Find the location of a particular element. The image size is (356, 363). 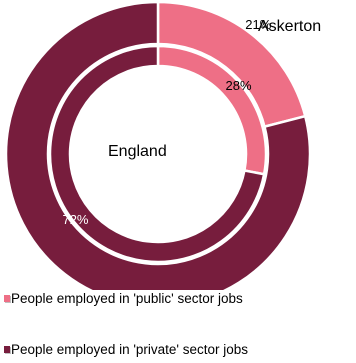

outer-ring-label: Askerton is located at coordinates (290, 26).